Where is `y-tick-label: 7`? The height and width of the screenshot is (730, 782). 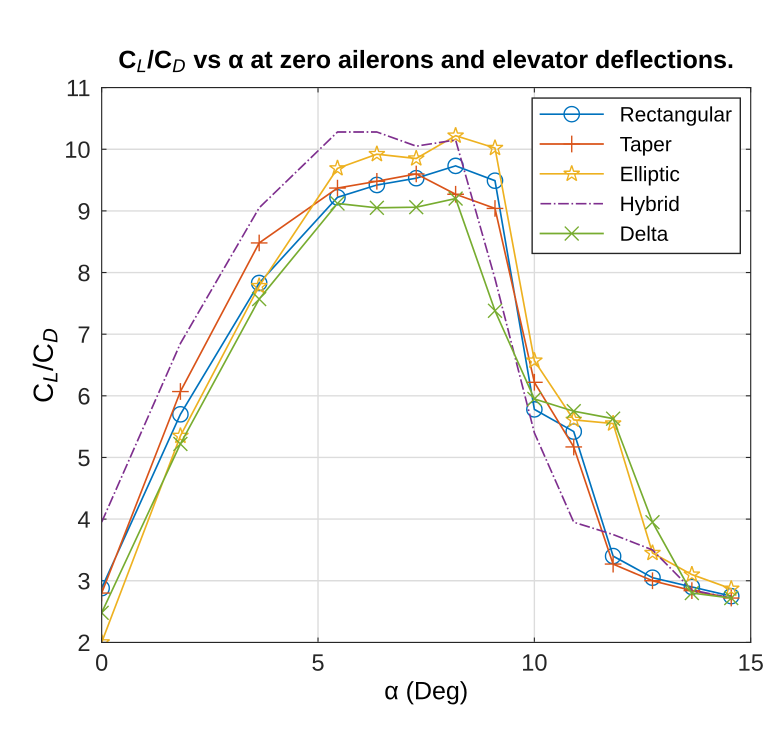
y-tick-label: 7 is located at coordinates (84, 334).